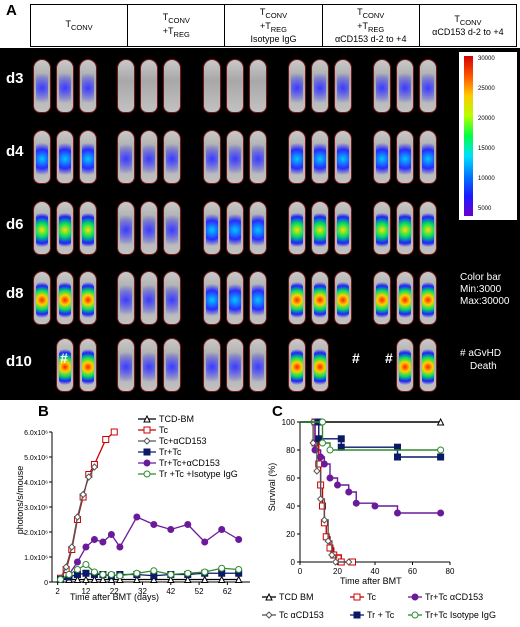 This screenshot has width=520, height=627. What do you see at coordinates (15, 78) in the screenshot?
I see `day-label-d3: d3` at bounding box center [15, 78].